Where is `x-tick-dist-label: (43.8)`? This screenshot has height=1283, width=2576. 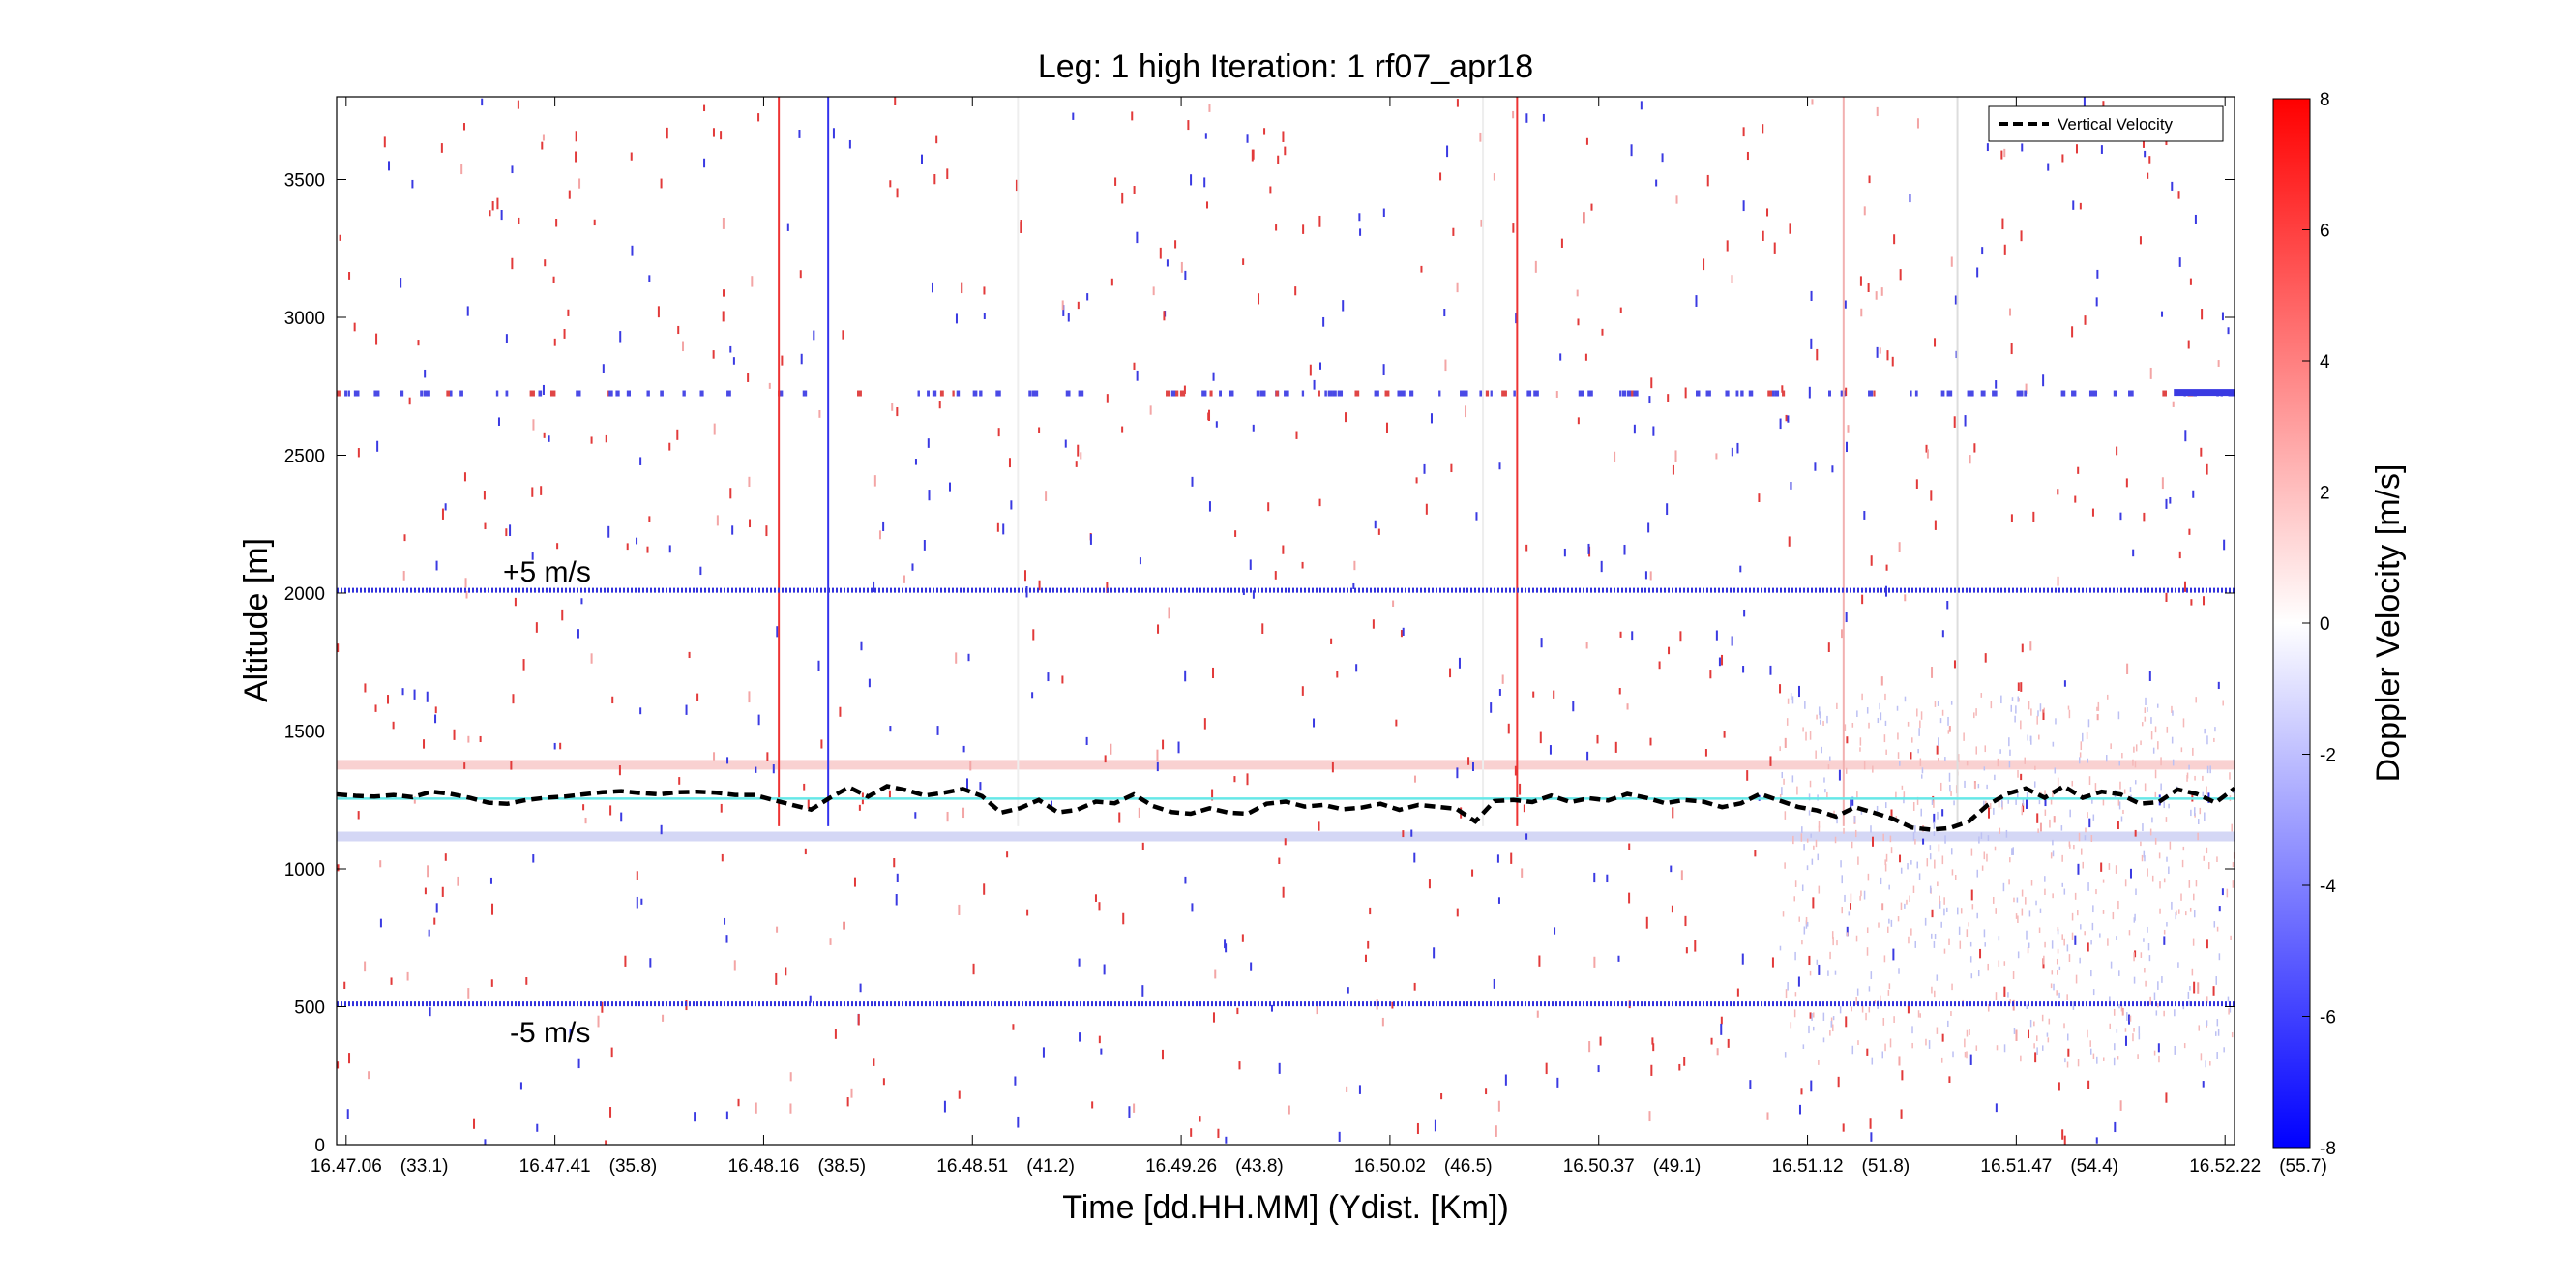 x-tick-dist-label: (43.8) is located at coordinates (1259, 1166).